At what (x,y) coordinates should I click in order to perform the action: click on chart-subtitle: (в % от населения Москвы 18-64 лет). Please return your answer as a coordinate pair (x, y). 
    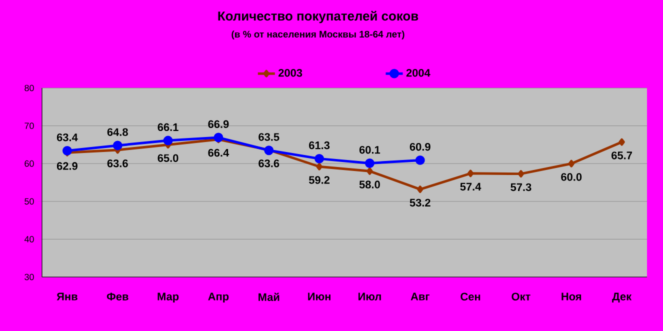
    Looking at the image, I should click on (318, 35).